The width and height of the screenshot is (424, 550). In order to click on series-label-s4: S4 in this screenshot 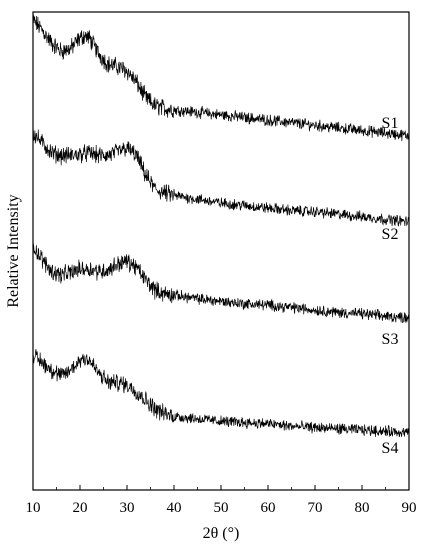, I will do `click(390, 448)`.